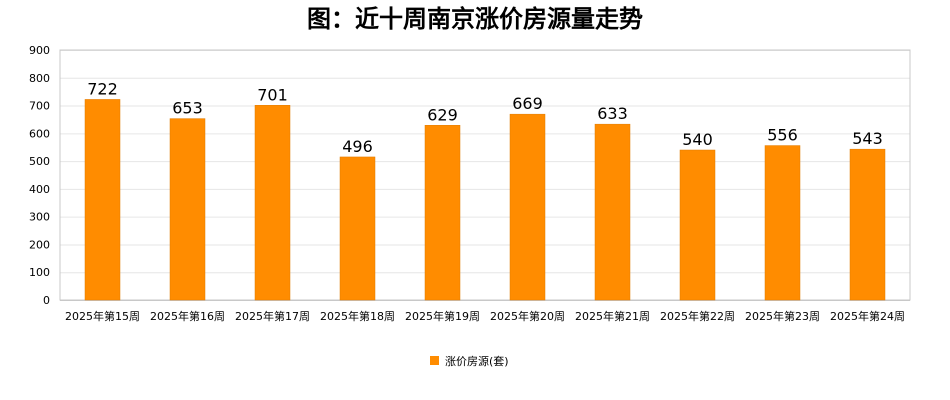  I want to click on legend-label: 涨价房源(套), so click(477, 361).